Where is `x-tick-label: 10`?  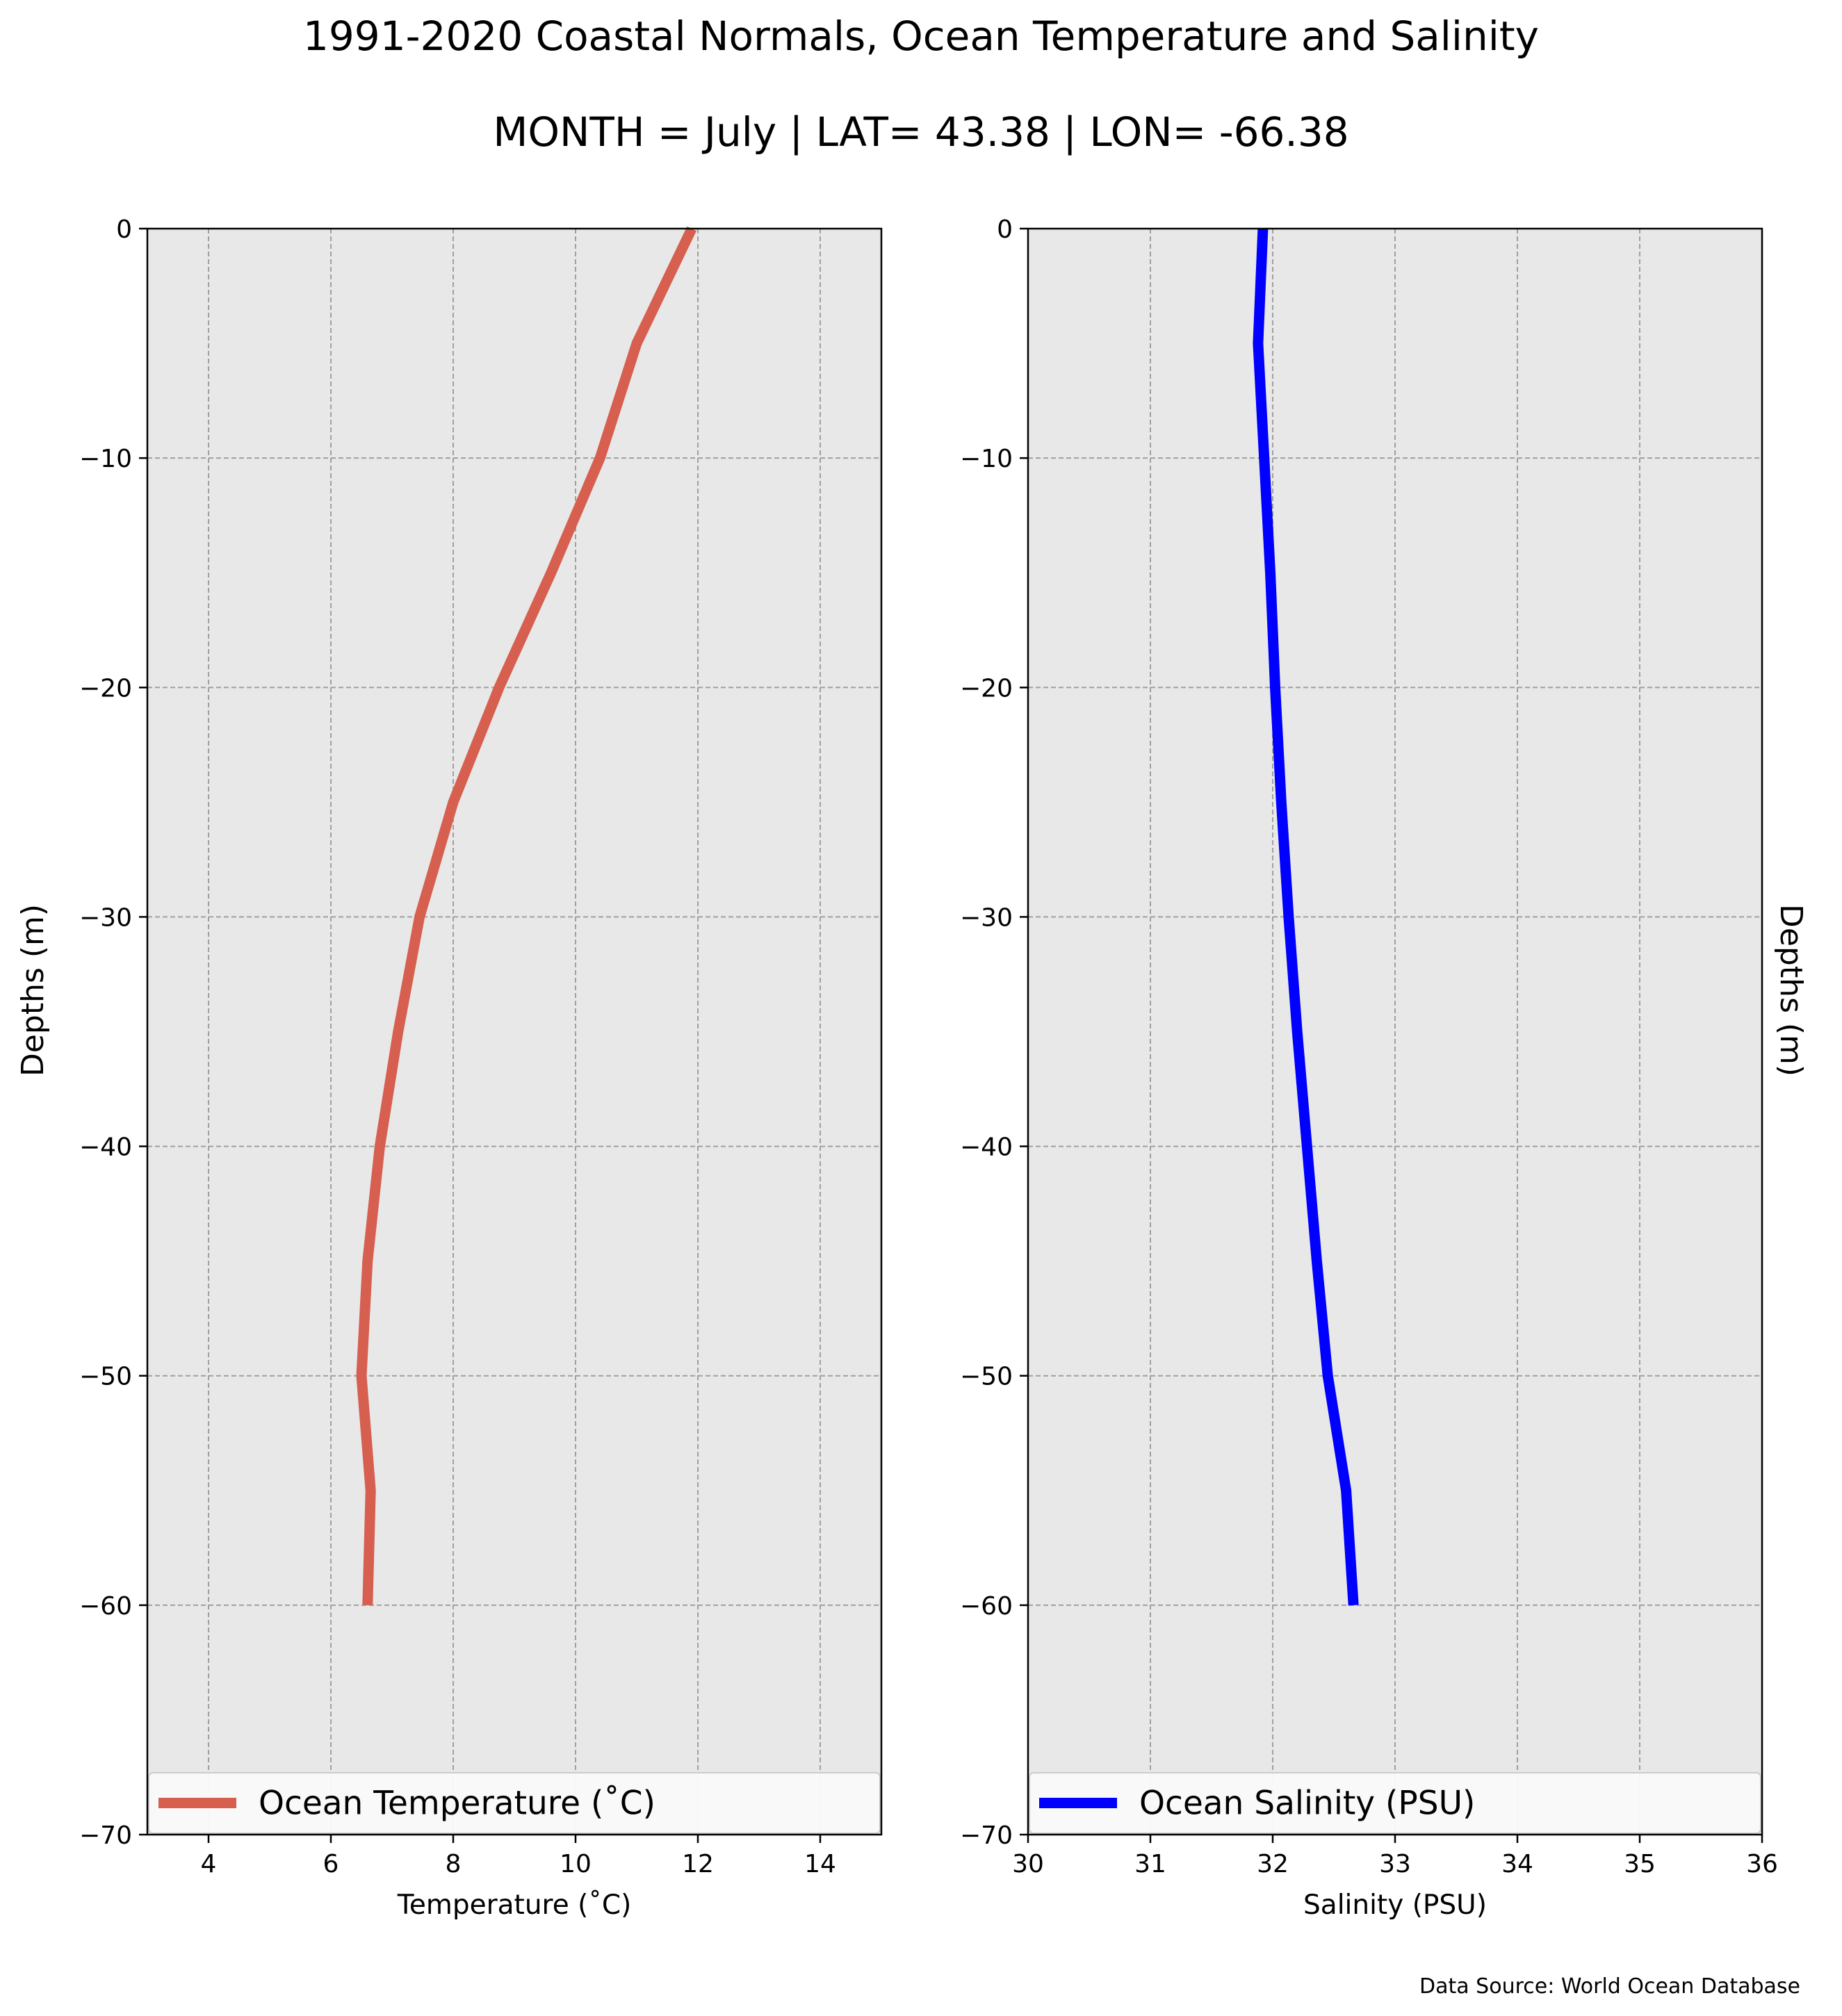 x-tick-label: 10 is located at coordinates (576, 1864).